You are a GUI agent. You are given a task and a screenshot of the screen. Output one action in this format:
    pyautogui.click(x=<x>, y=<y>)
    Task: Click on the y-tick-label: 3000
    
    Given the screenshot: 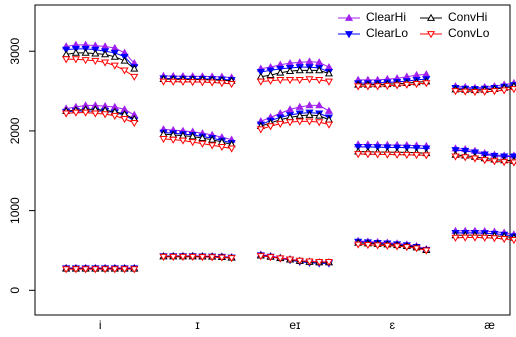 What is the action you would take?
    pyautogui.click(x=15, y=51)
    